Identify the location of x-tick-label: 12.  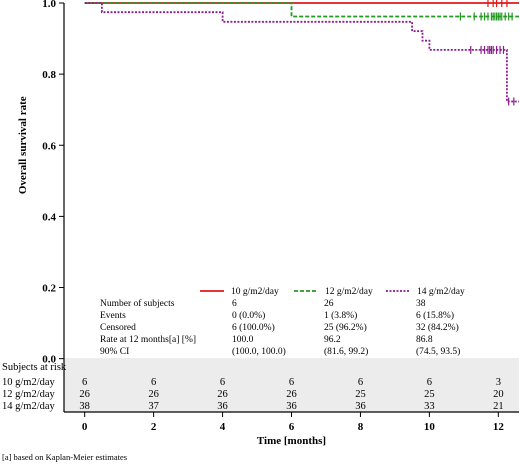
(499, 427).